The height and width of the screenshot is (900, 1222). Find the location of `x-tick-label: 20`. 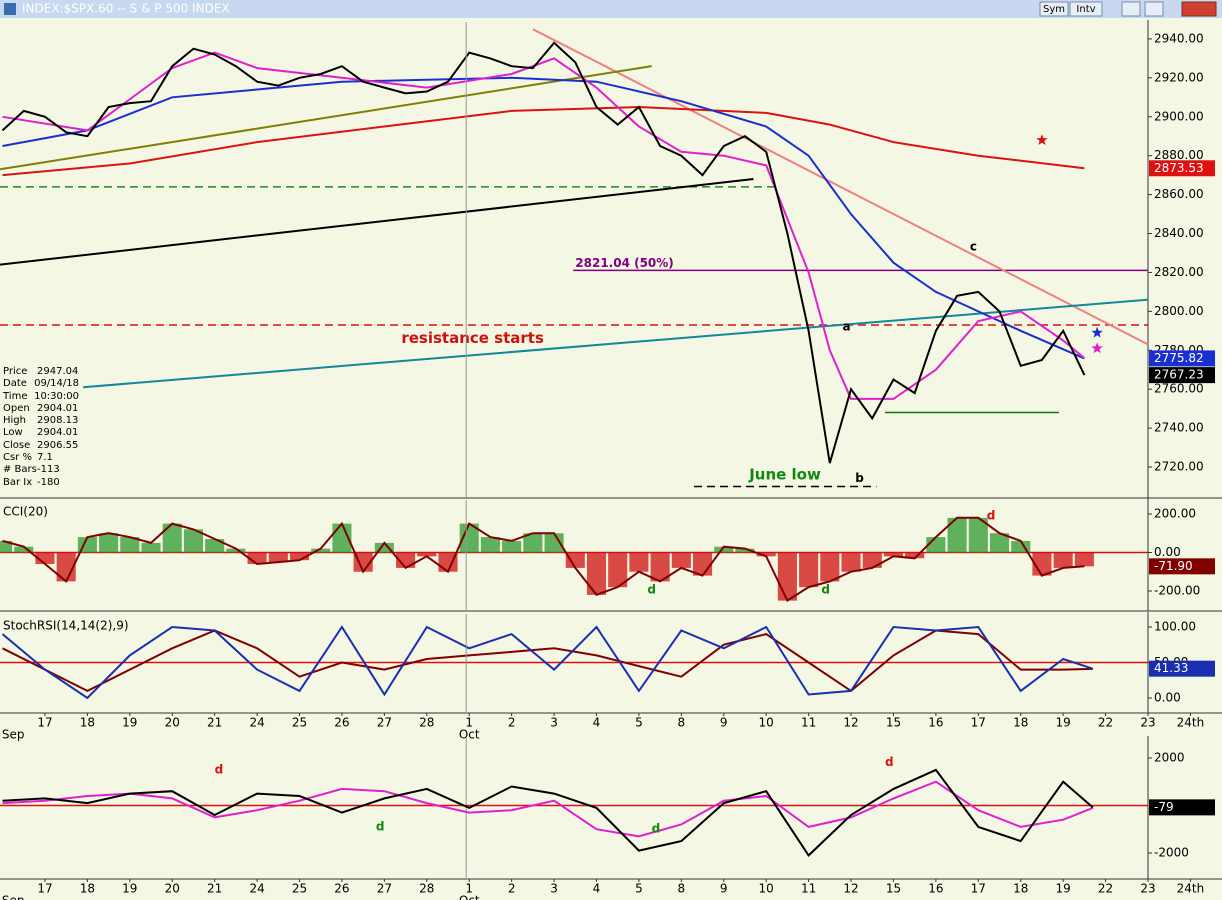

x-tick-label: 20 is located at coordinates (172, 723).